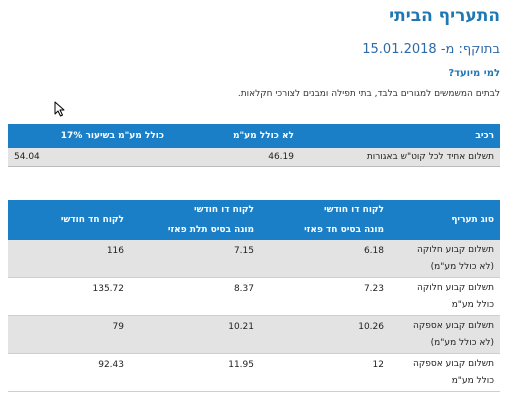 The height and width of the screenshot is (400, 508). What do you see at coordinates (69, 334) in the screenshot?
I see `monthly-value: 79` at bounding box center [69, 334].